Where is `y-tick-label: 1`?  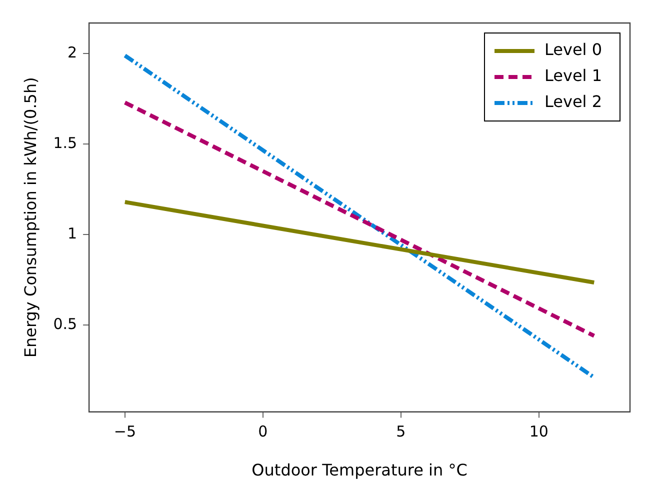
y-tick-label: 1 is located at coordinates (73, 233).